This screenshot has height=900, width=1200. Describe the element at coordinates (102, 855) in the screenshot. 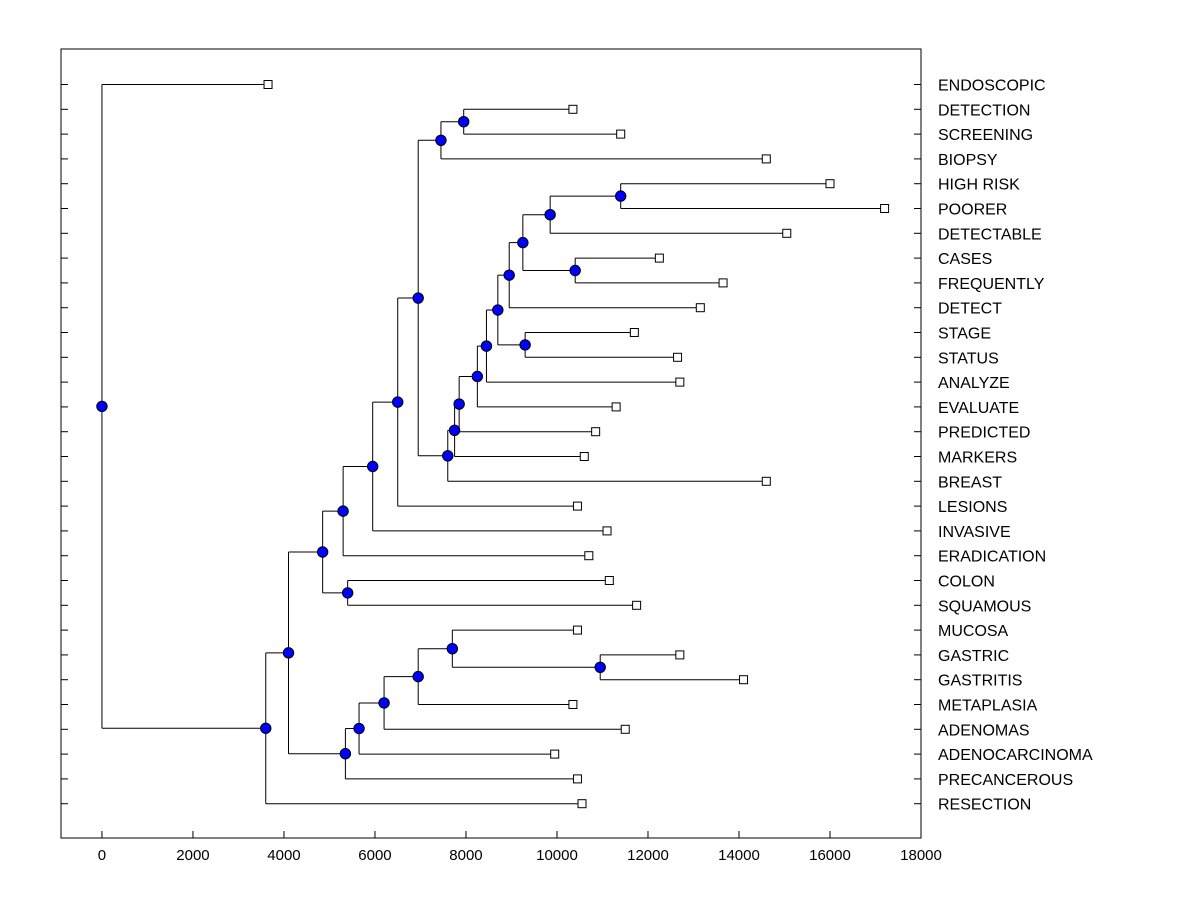

I see `x-tick-label: 0` at that location.